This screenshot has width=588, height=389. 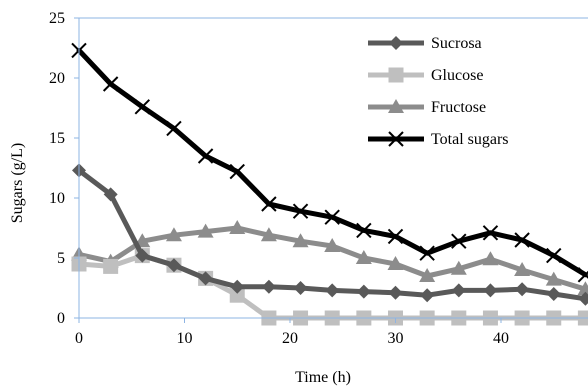 I want to click on legend-label: Total sugars, so click(x=470, y=139).